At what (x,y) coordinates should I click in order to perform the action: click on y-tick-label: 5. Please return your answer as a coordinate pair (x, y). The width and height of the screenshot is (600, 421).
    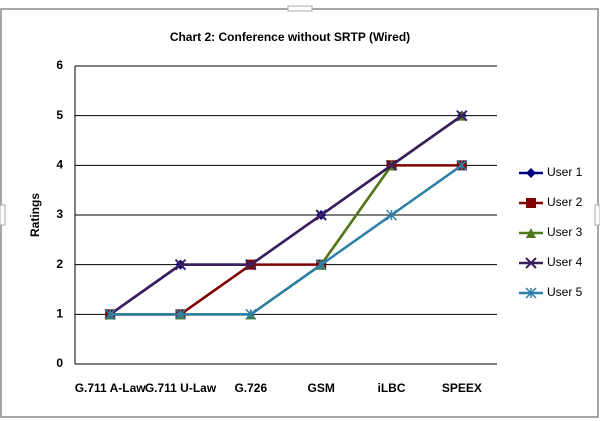
    Looking at the image, I should click on (59, 115).